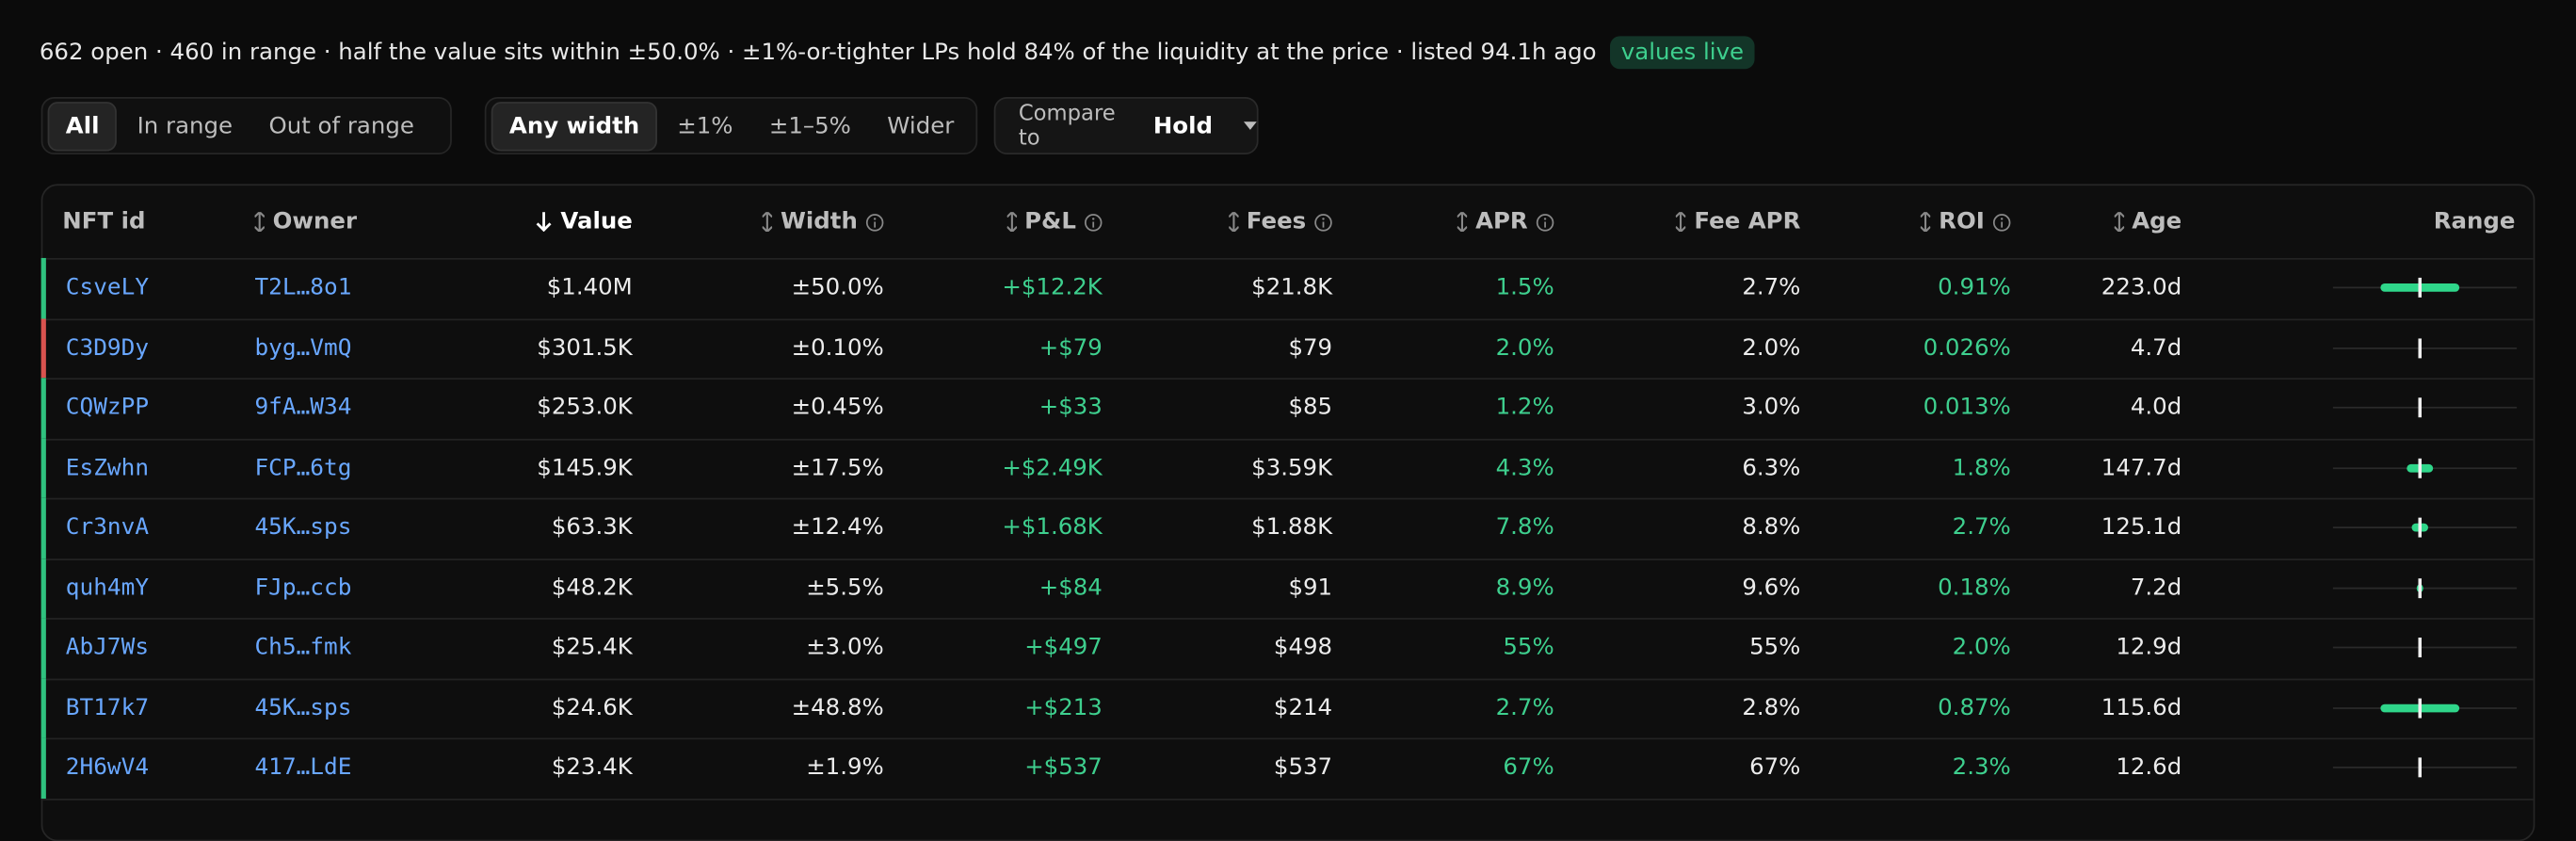  What do you see at coordinates (107, 588) in the screenshot?
I see `nft-id: quh4mY` at bounding box center [107, 588].